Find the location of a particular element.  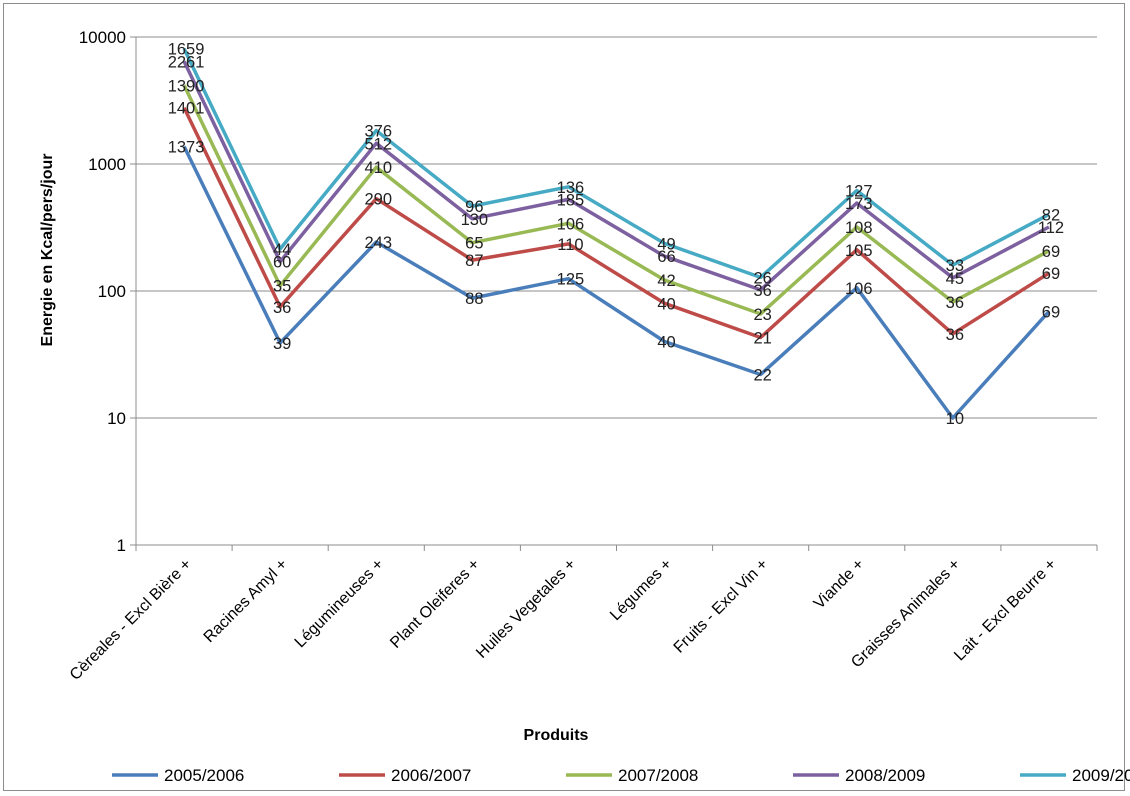

data-label: 23 is located at coordinates (762, 315).